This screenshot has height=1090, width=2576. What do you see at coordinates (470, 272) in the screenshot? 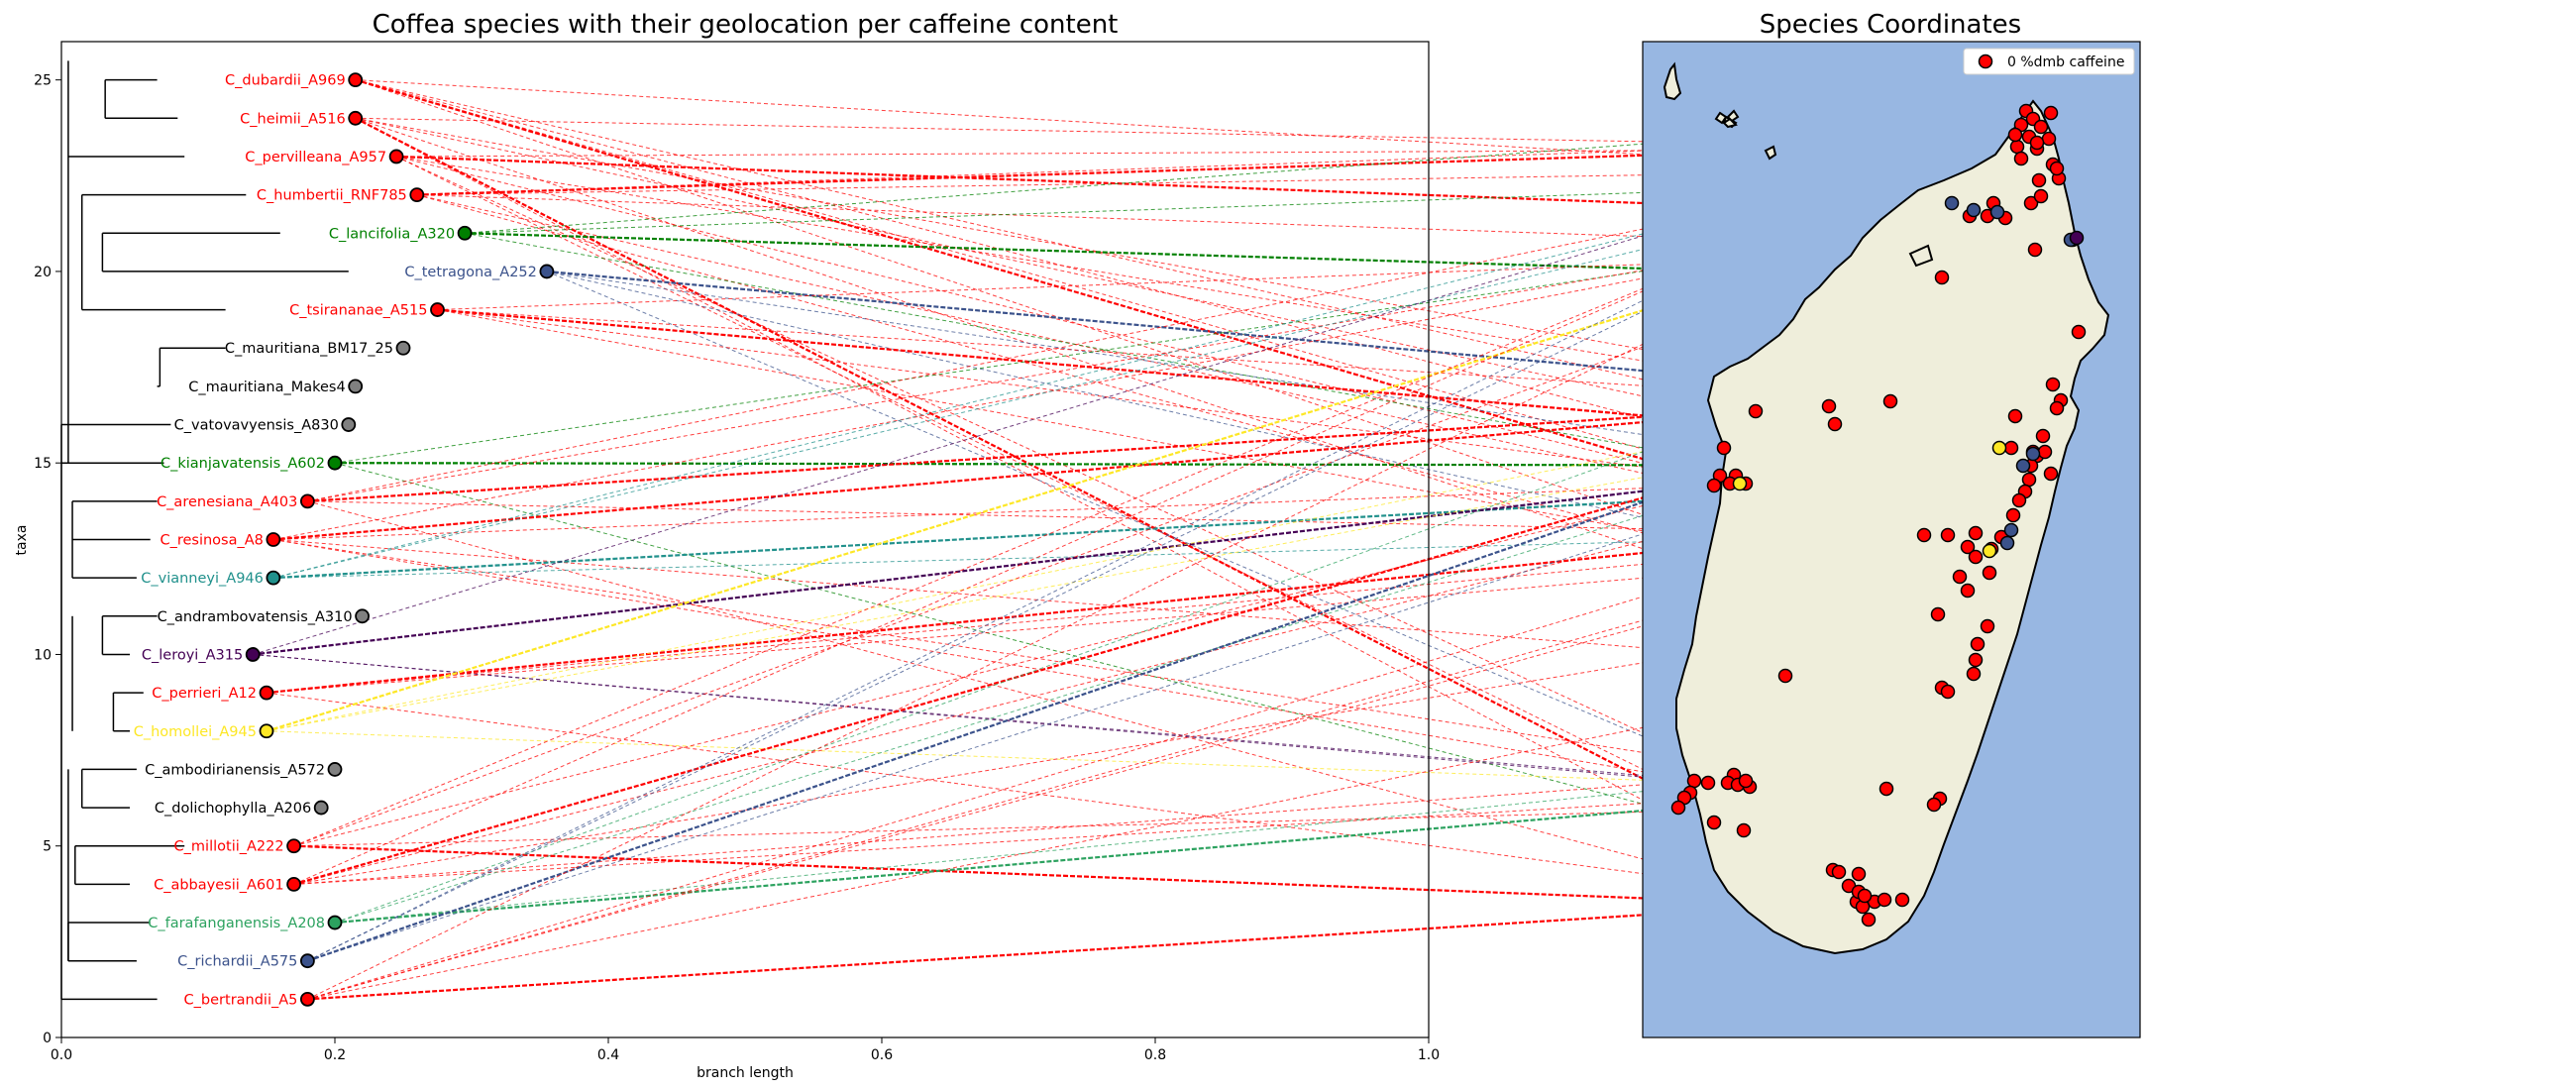
I see `taxon-label: C_tetragona_A252` at bounding box center [470, 272].